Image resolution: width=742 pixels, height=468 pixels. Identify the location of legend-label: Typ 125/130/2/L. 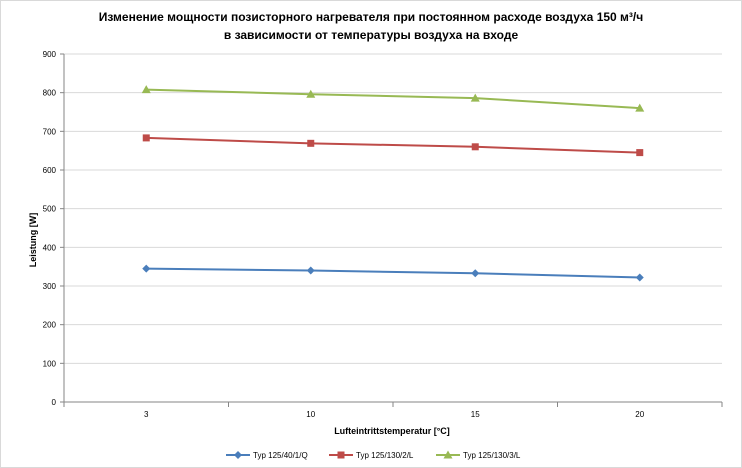
(385, 455).